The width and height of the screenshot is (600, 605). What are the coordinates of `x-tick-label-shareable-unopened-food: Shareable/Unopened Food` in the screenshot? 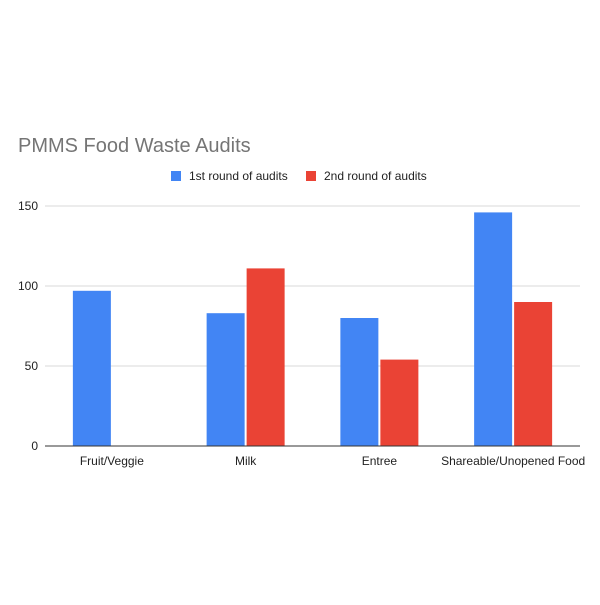 It's located at (513, 461).